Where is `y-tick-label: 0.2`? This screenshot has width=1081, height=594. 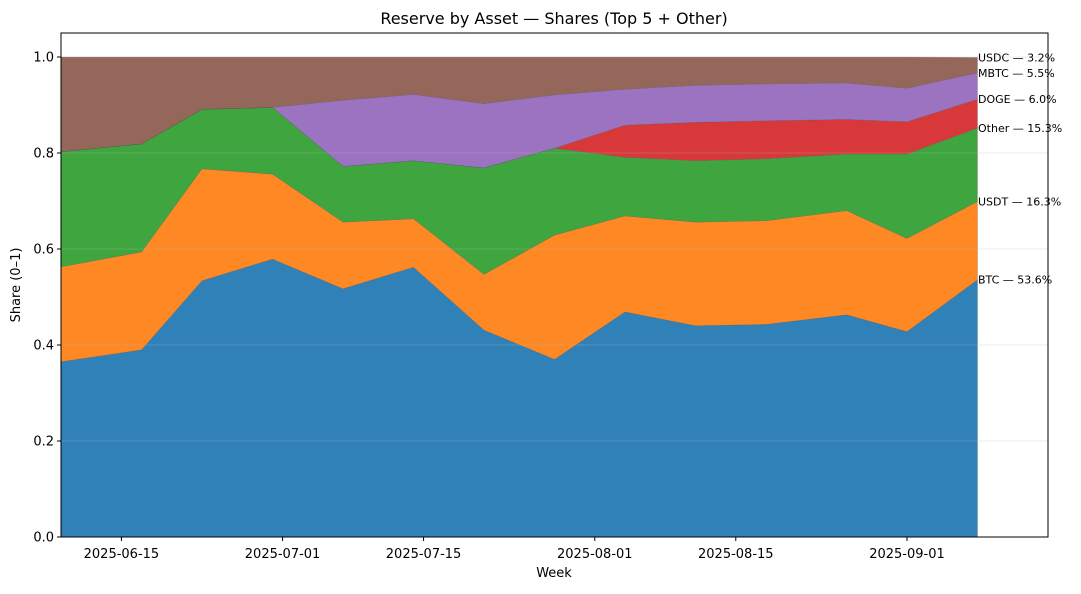 y-tick-label: 0.2 is located at coordinates (43, 442).